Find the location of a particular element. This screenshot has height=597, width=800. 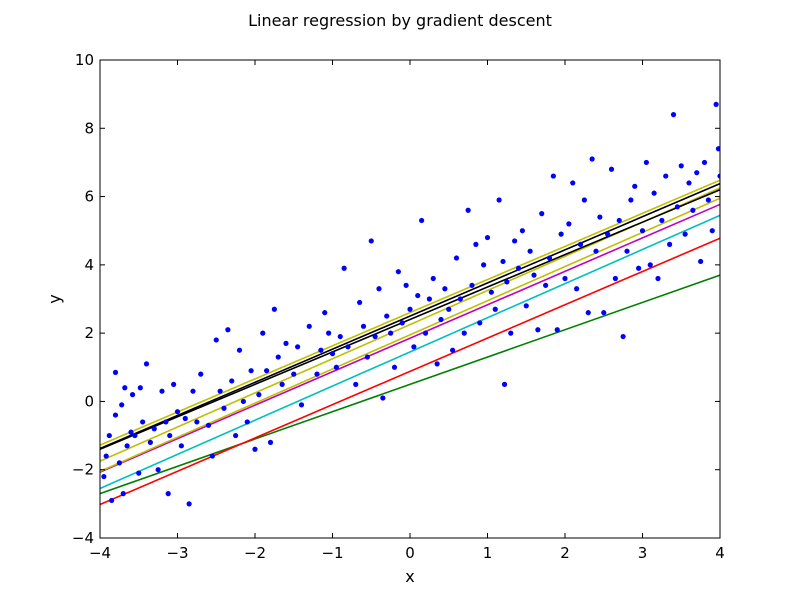

y-tick-label: −2 is located at coordinates (83, 470).